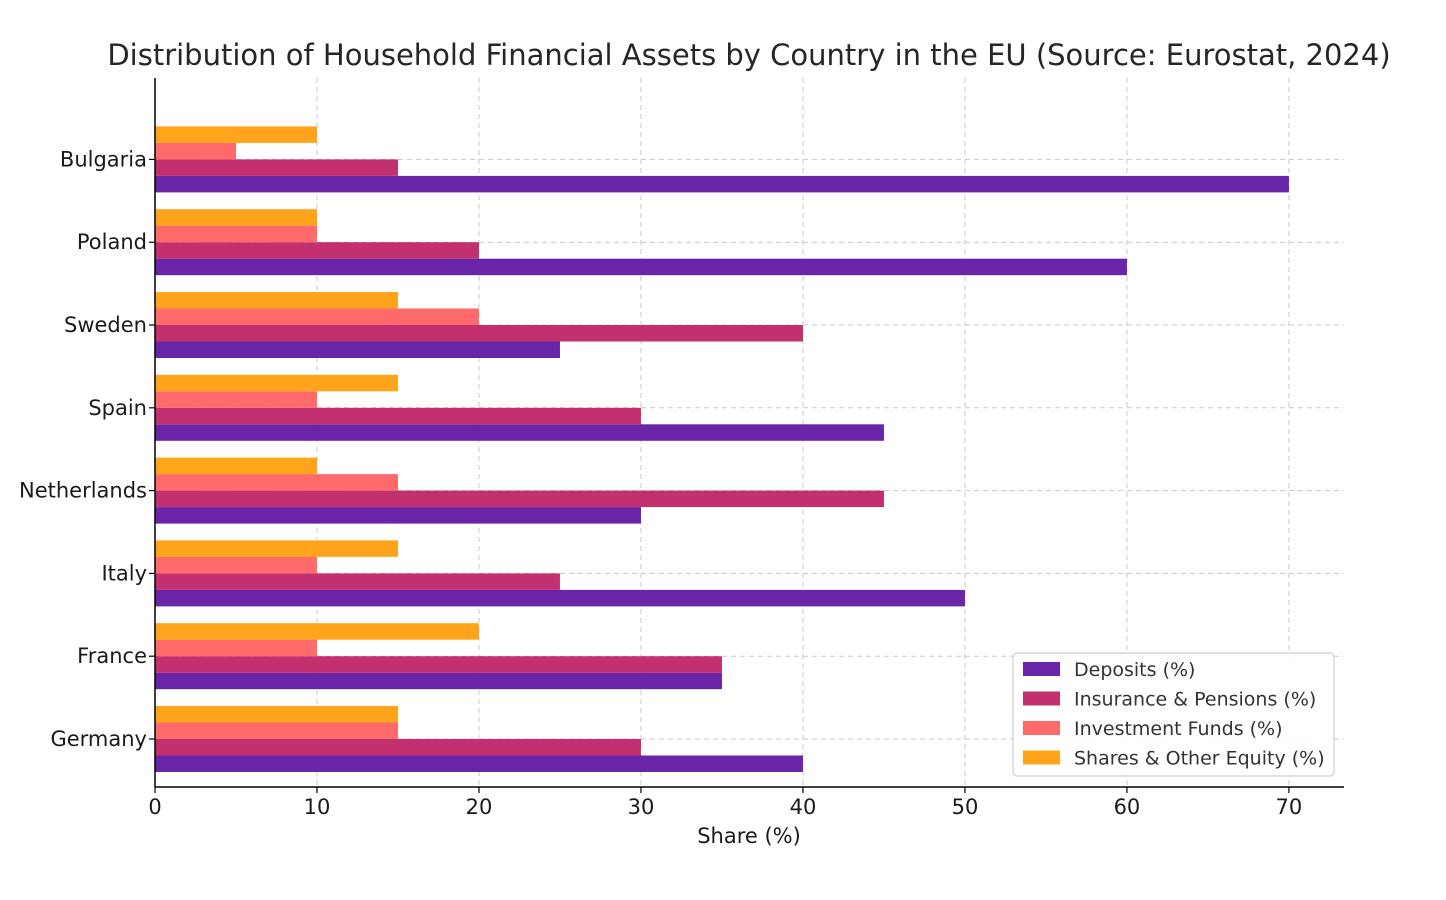 This screenshot has width=1446, height=900. I want to click on legend-box, so click(1173, 714).